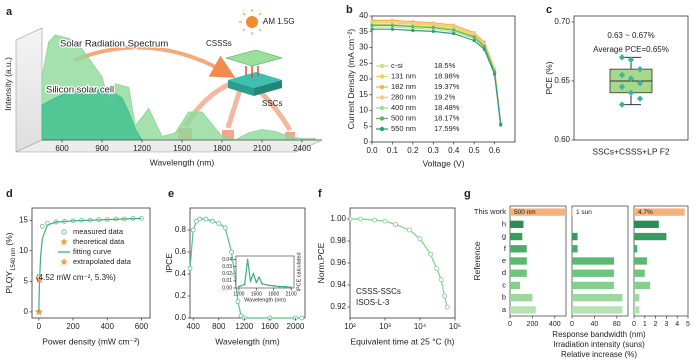  I want to click on legend-value: 17.59%, so click(447, 128).